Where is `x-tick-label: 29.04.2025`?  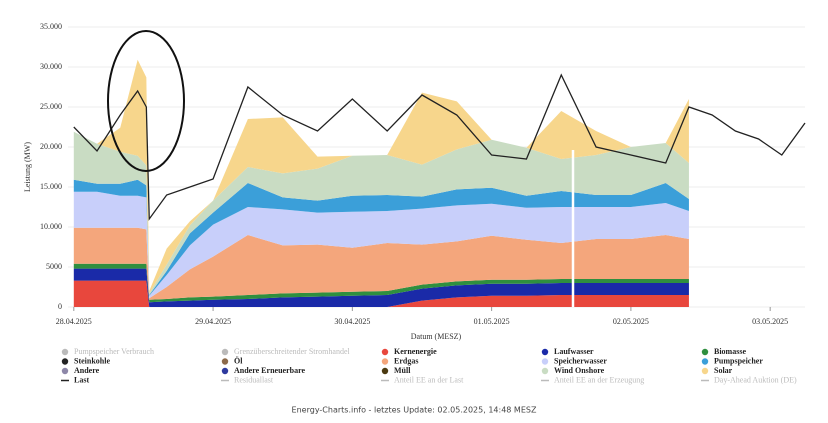 x-tick-label: 29.04.2025 is located at coordinates (213, 321).